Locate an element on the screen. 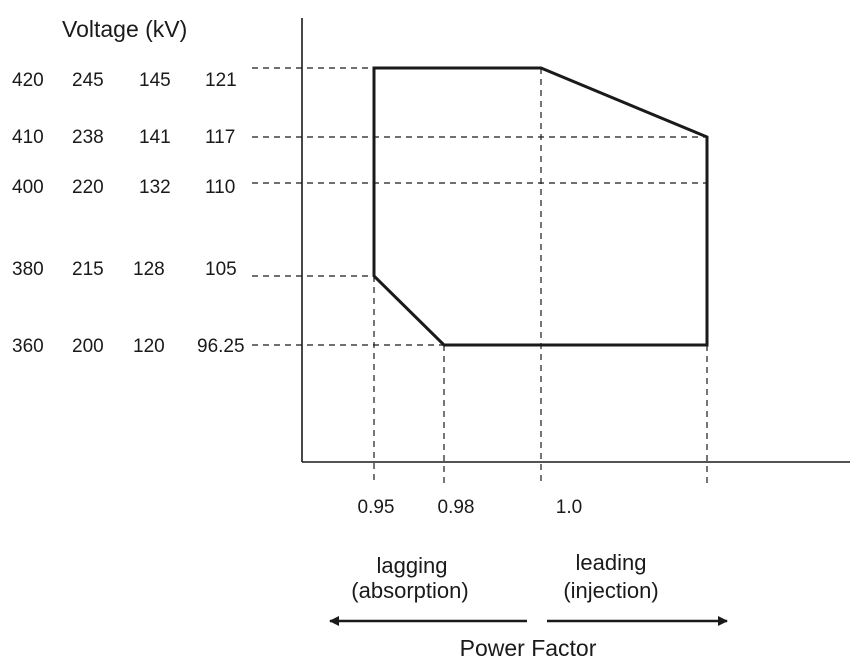 The width and height of the screenshot is (860, 664). voltage-label: 128 is located at coordinates (149, 269).